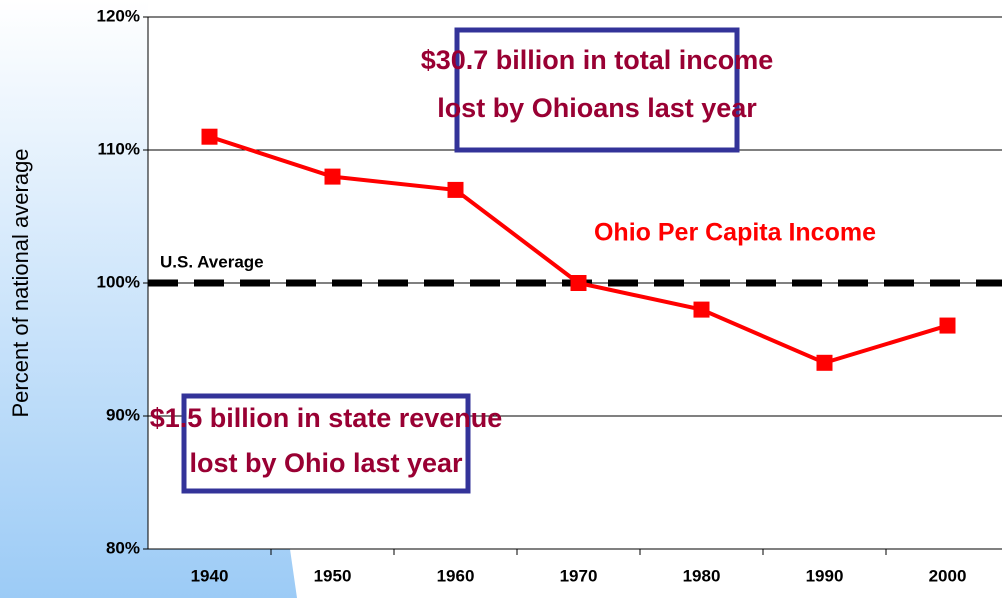 The image size is (1002, 598). I want to click on x-tick-label: 1940, so click(210, 575).